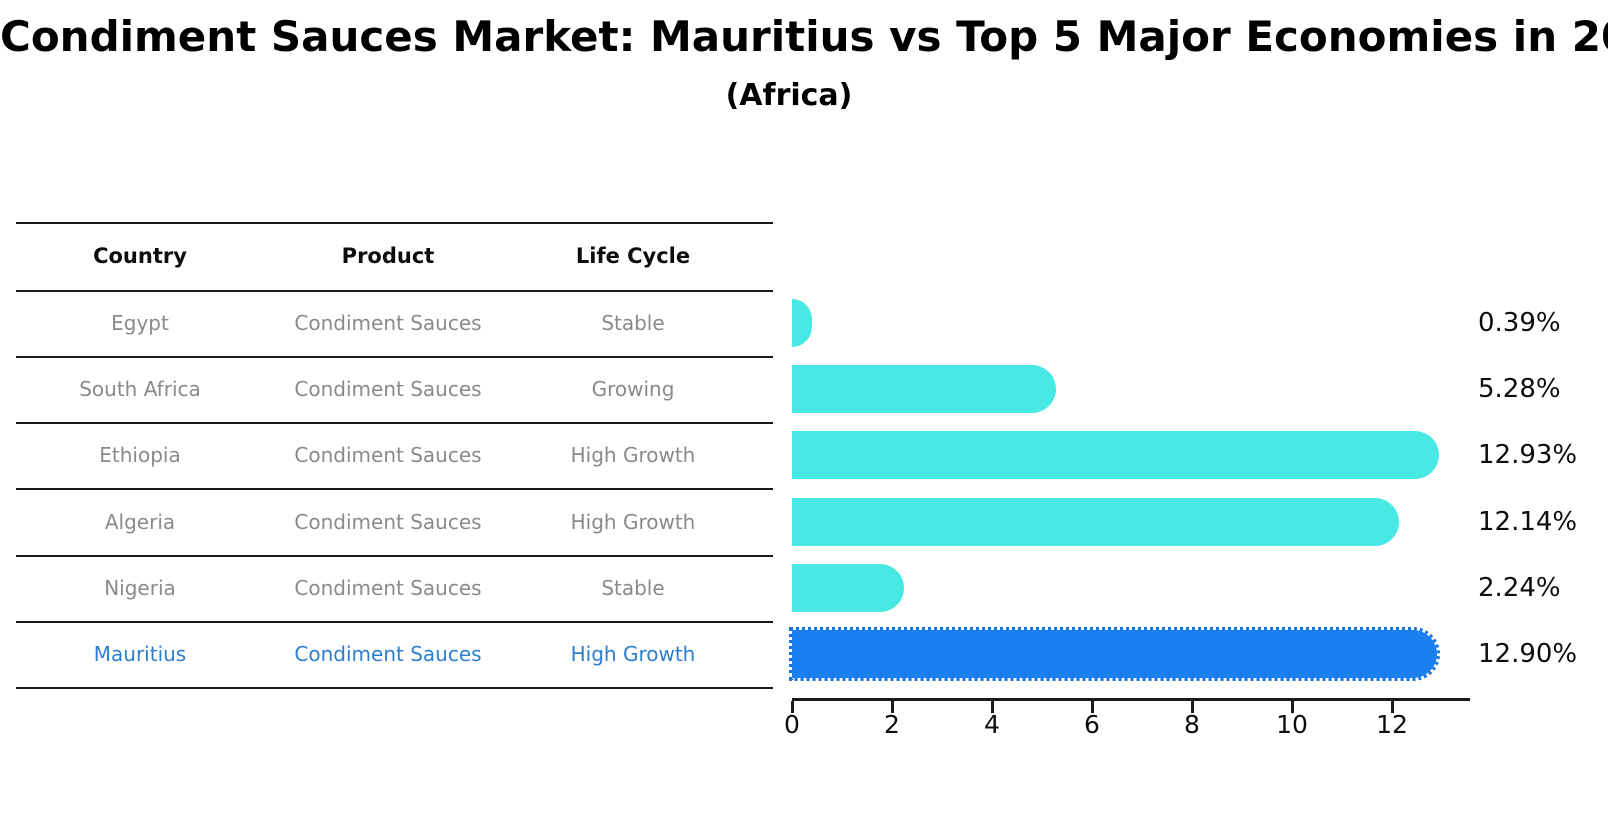  Describe the element at coordinates (802, 323) in the screenshot. I see `bar-egypt` at that location.